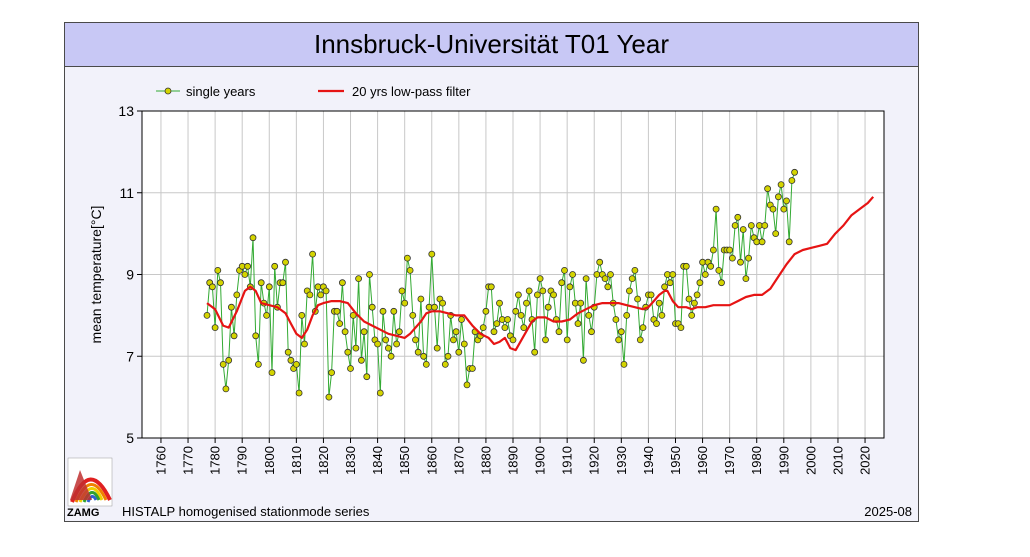 The width and height of the screenshot is (1030, 557). Describe the element at coordinates (96, 275) in the screenshot. I see `y-axis-label: mean temperature[°C]` at that location.